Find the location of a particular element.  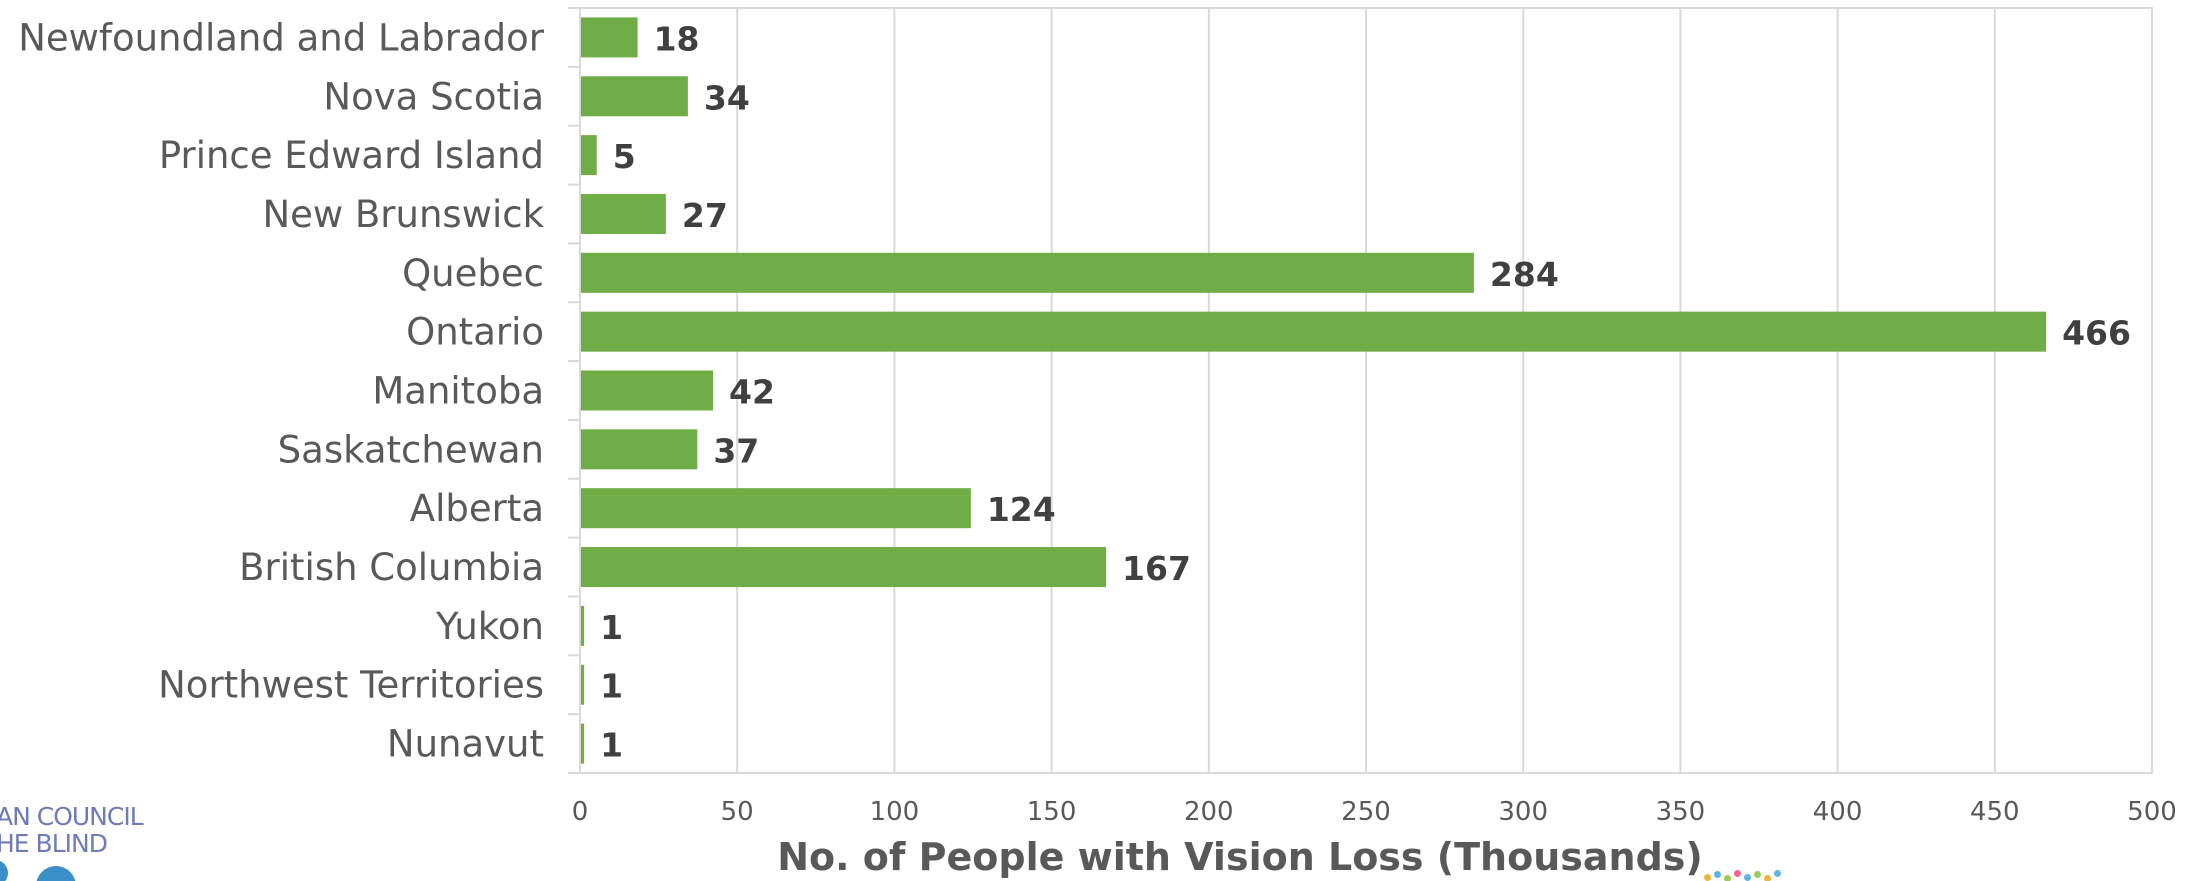

category-label-yukon: Yukon is located at coordinates (489, 626).